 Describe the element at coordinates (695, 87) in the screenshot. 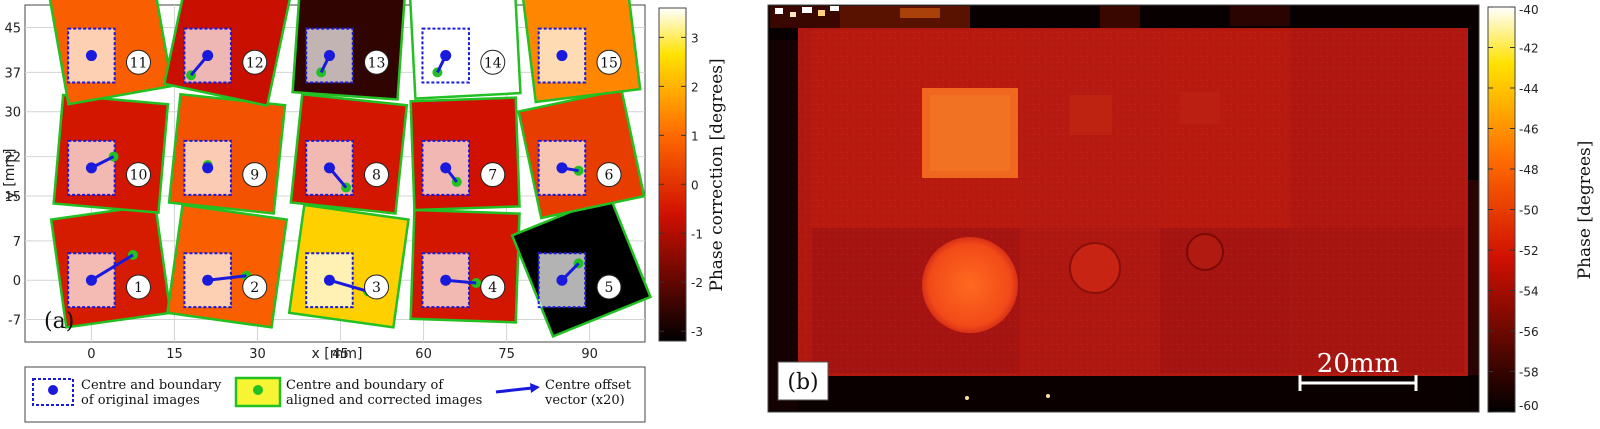

I see `colorbar-a-tick-label: 2` at that location.